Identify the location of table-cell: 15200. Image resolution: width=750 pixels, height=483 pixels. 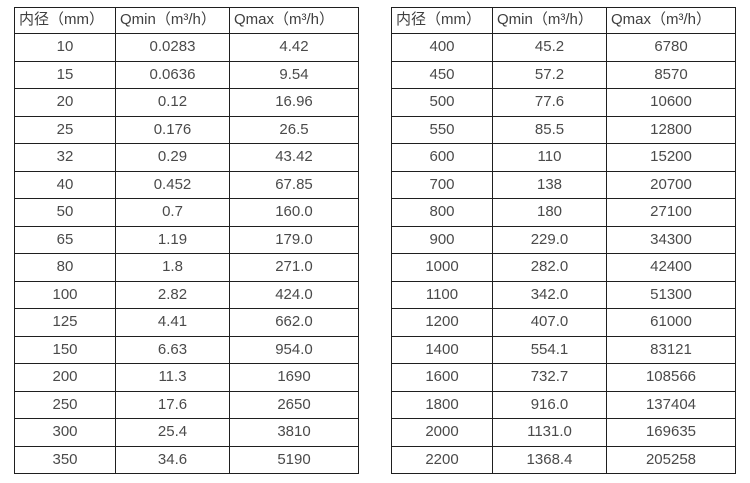
(671, 157).